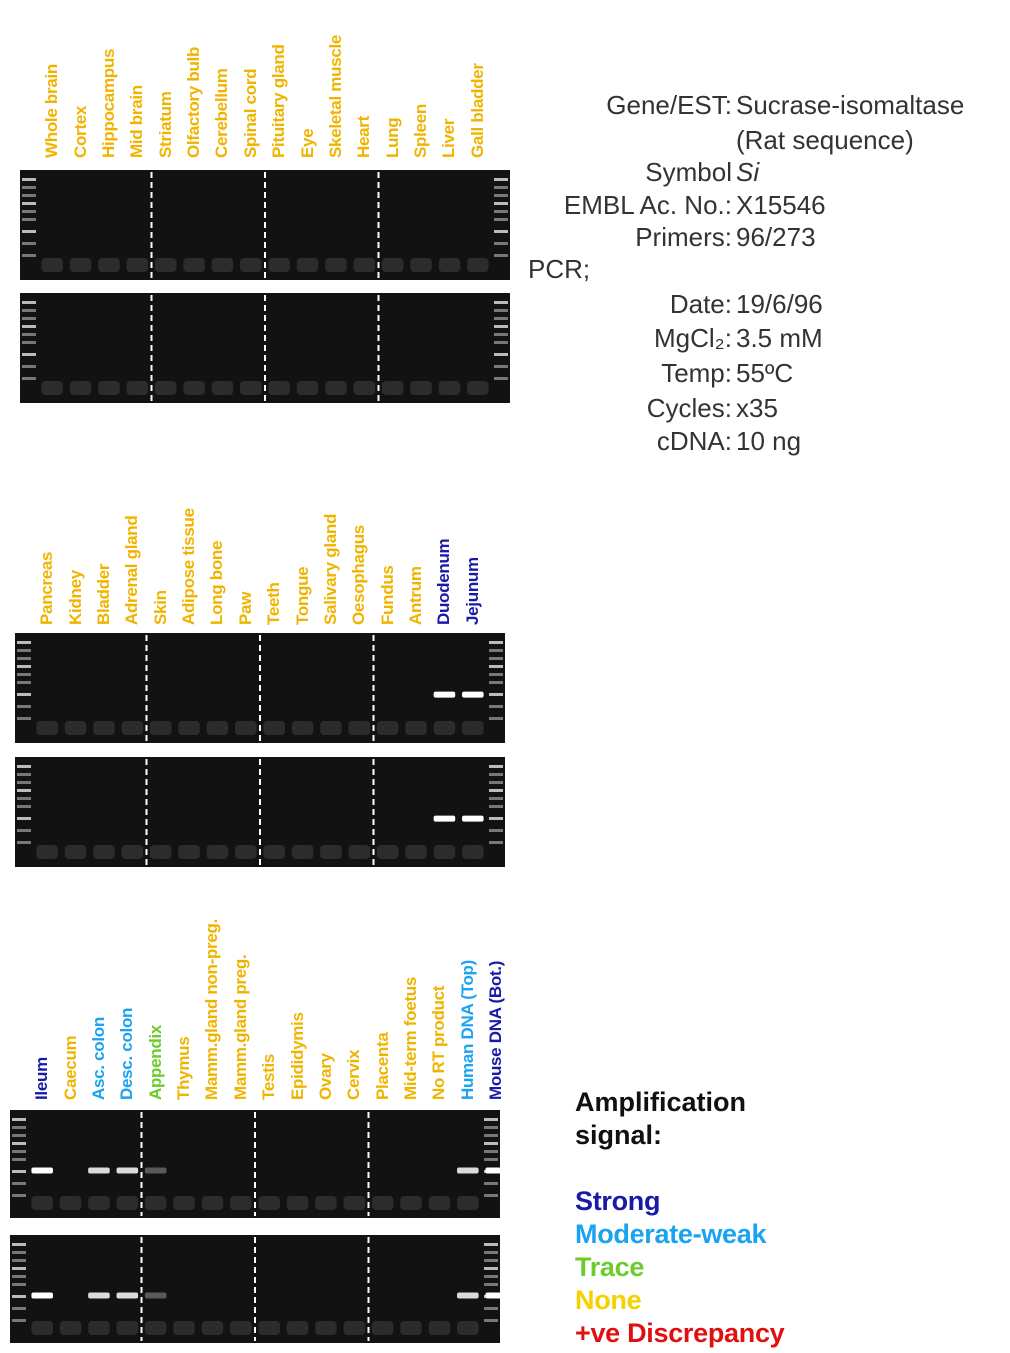  I want to click on lane-label: Lung, so click(392, 137).